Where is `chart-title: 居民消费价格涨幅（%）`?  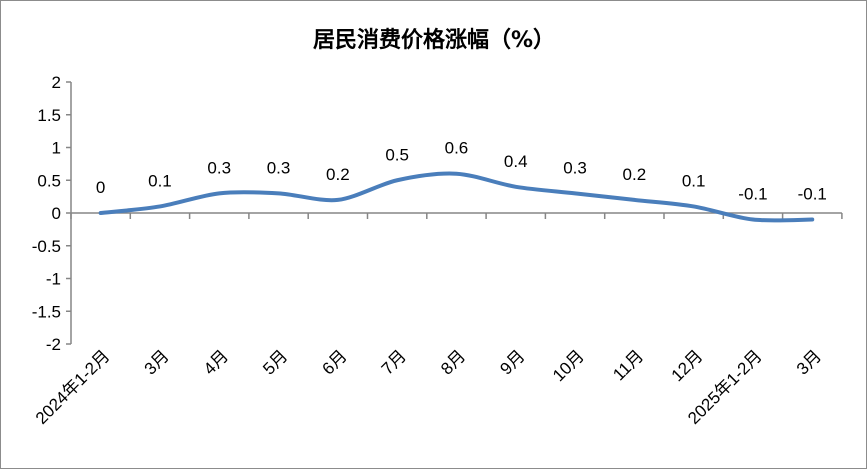 chart-title: 居民消费价格涨幅（%） is located at coordinates (434, 40).